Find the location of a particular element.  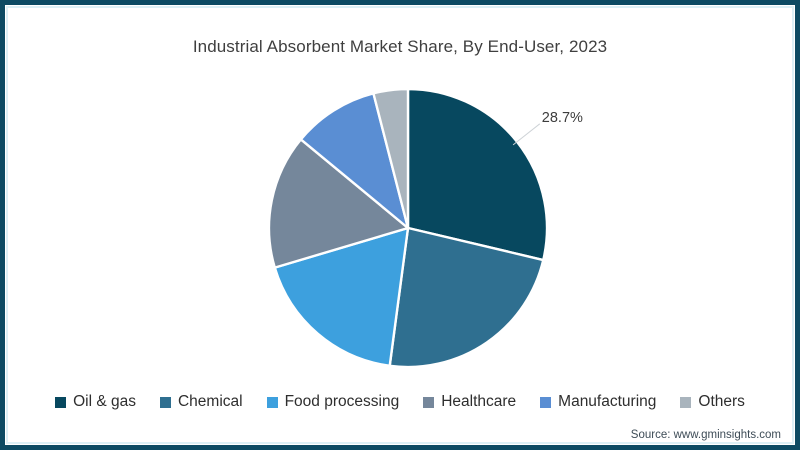

legend-item-others: Others is located at coordinates (712, 402).